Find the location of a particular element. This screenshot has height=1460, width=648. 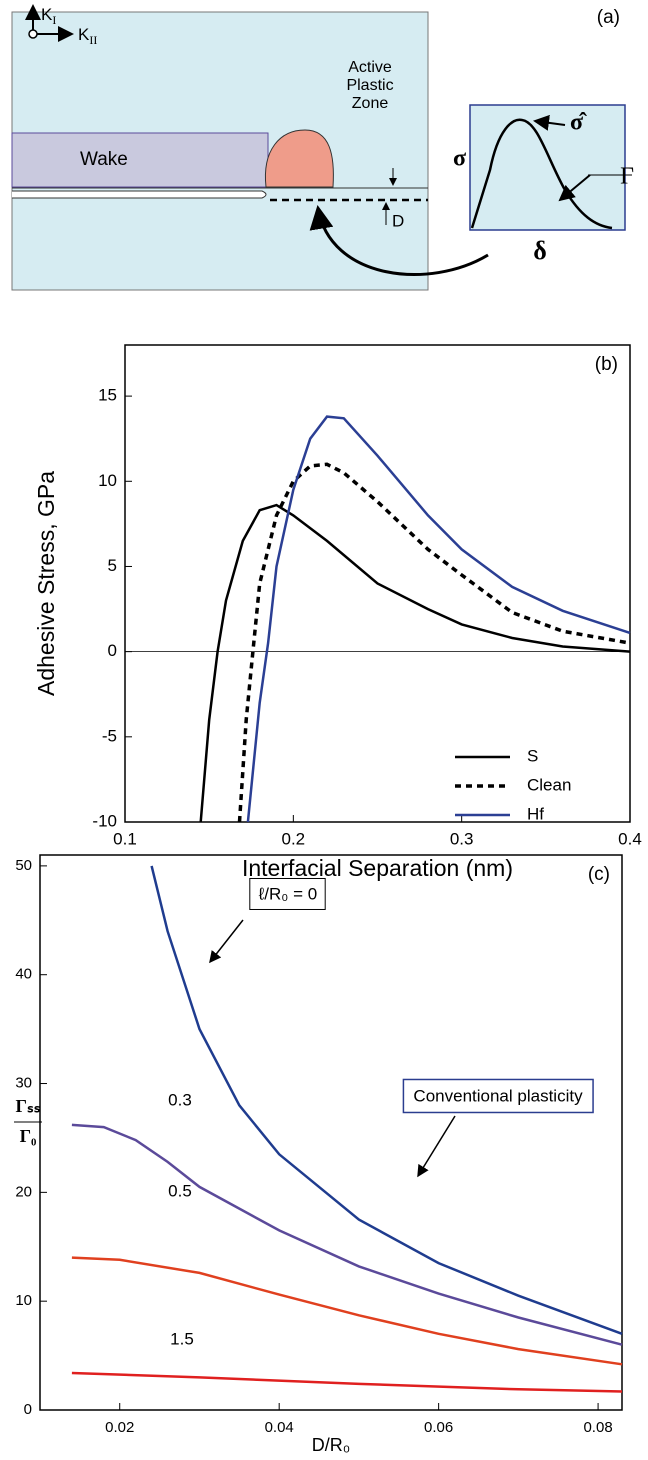

series-label: ℓ/R₀ = 0 is located at coordinates (287, 893).